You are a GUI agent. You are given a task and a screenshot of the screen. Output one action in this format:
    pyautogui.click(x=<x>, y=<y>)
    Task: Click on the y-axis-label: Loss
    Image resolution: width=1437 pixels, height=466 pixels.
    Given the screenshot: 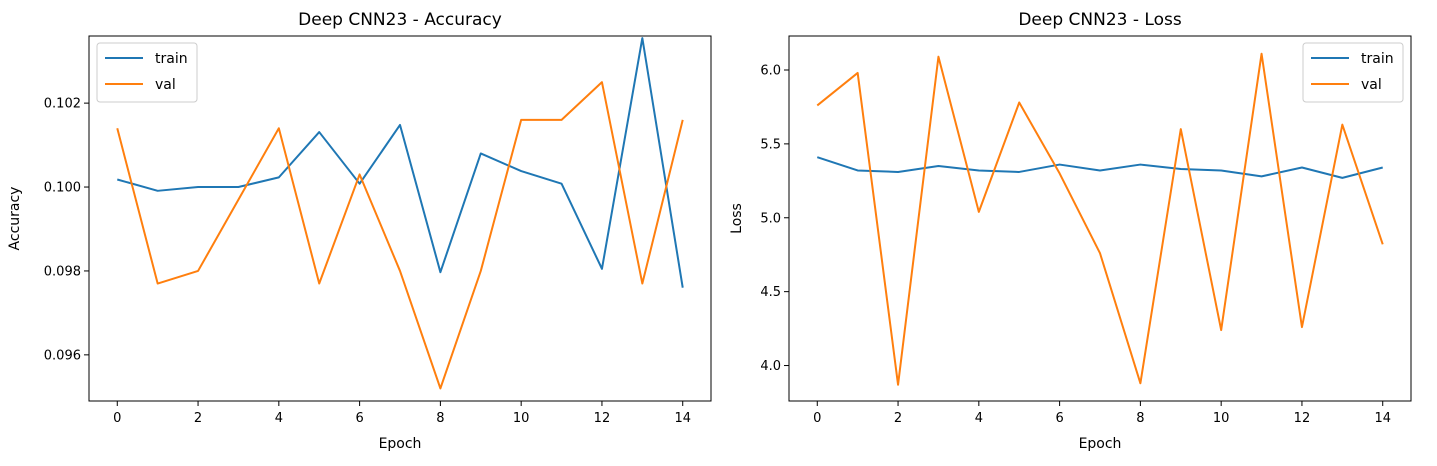 What is the action you would take?
    pyautogui.click(x=737, y=218)
    